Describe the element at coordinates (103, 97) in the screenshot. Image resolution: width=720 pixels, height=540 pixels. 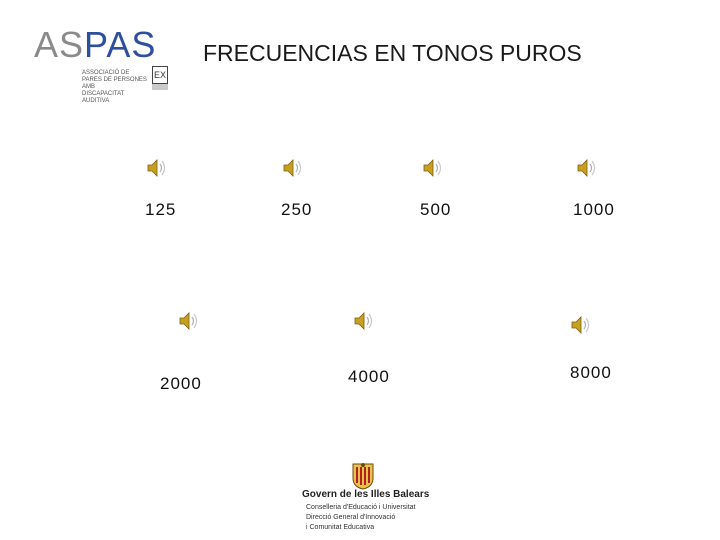
I see `logo-subtitle-line: DISCAPACITAT AUDITIVA` at that location.